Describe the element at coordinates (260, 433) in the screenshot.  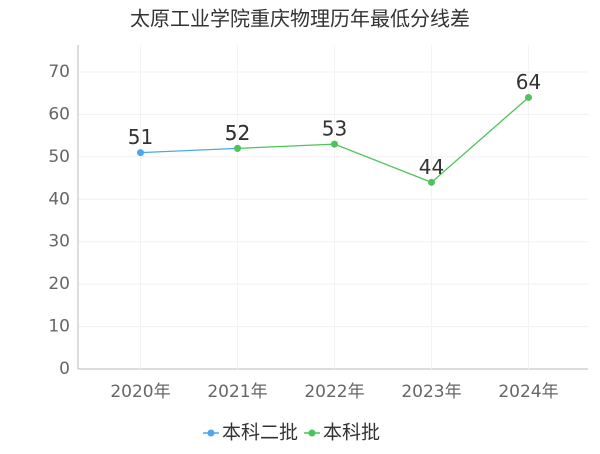
I see `legend-label: 本科二批` at that location.